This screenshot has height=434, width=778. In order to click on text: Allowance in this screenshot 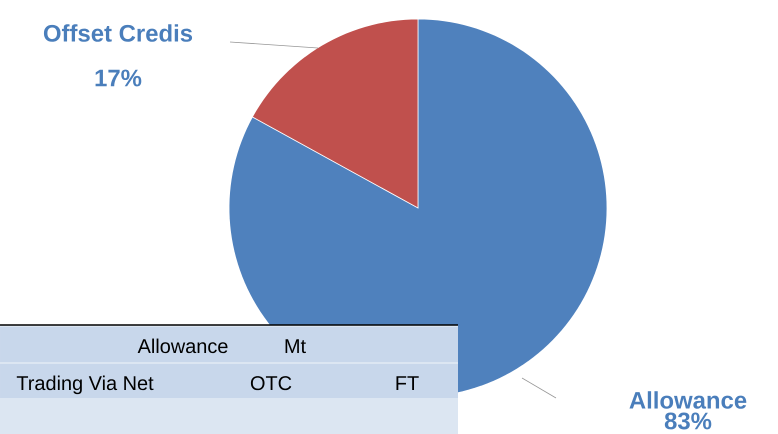, I will do `click(183, 346)`.